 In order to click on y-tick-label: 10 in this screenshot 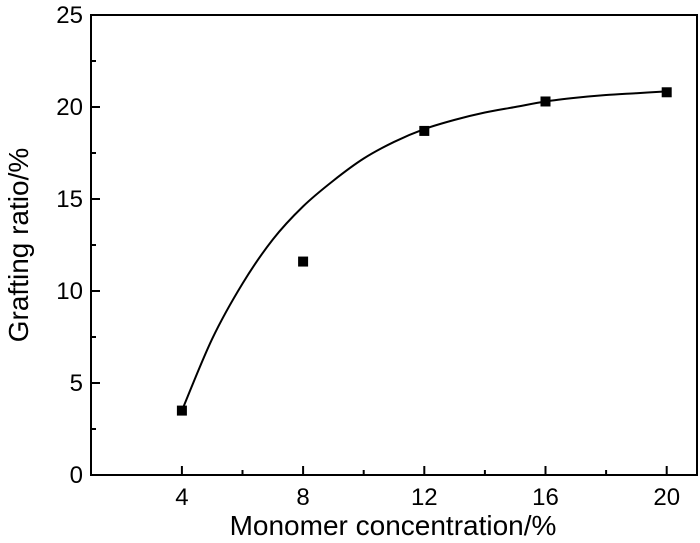, I will do `click(69, 291)`.